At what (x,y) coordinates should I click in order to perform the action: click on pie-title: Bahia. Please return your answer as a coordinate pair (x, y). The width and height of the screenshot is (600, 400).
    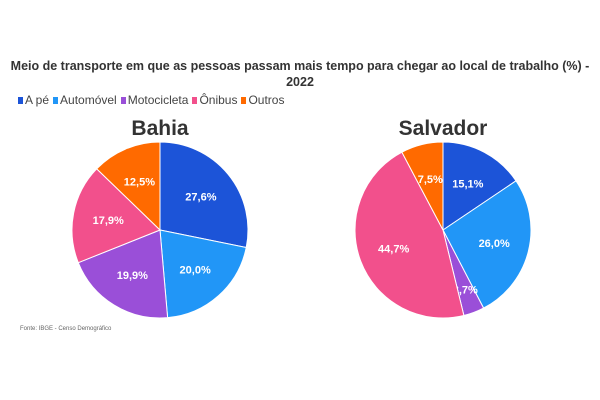
    Looking at the image, I should click on (160, 128).